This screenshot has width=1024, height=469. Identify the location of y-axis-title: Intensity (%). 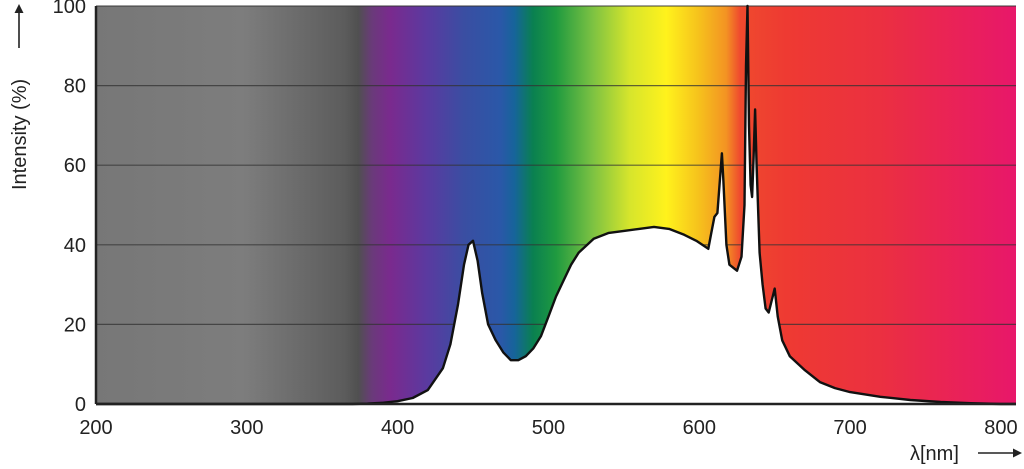
(20, 97).